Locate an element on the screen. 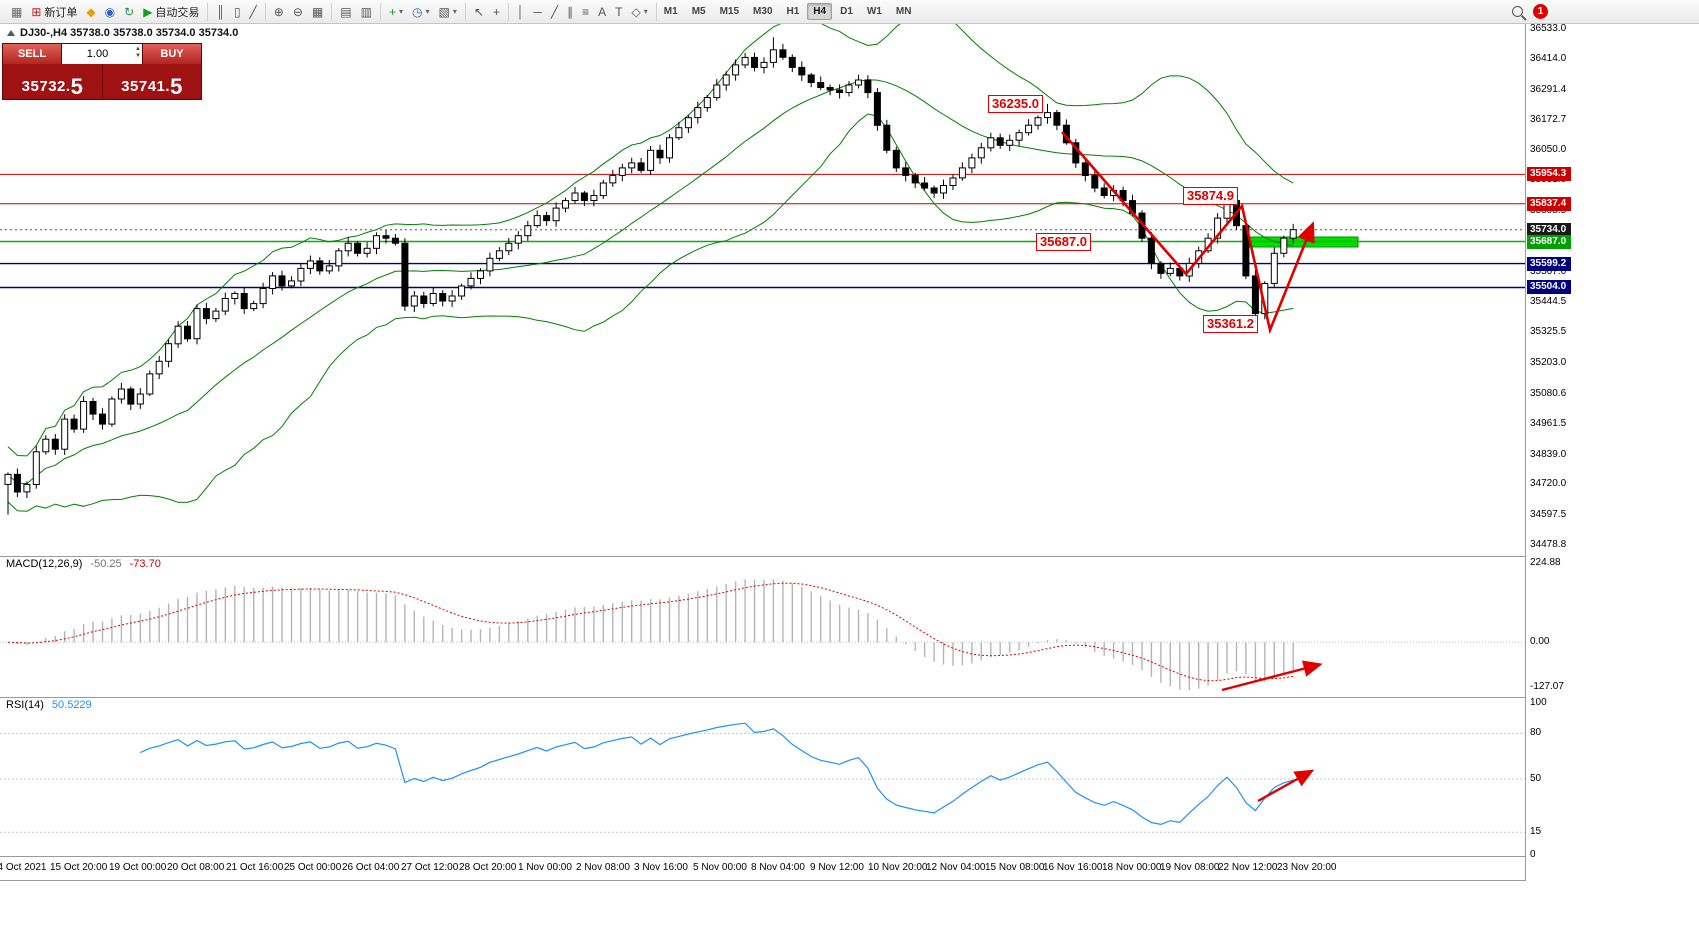 The width and height of the screenshot is (1699, 942). rsi-label: RSI(14) 50.5229 is located at coordinates (49, 705).